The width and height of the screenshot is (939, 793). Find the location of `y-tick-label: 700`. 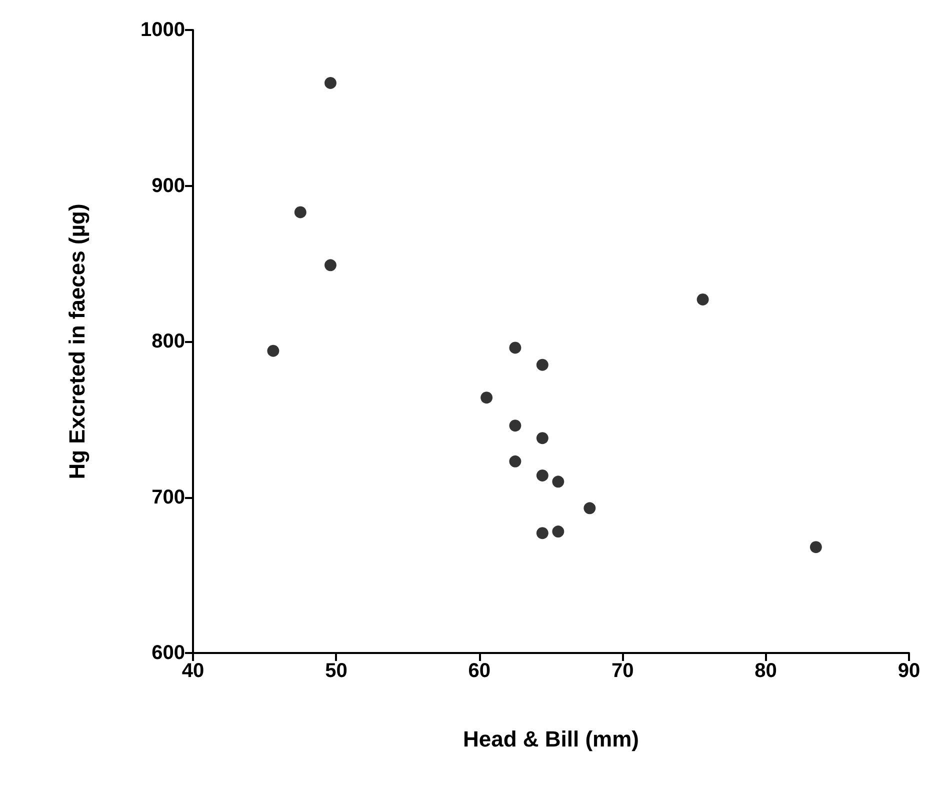

y-tick-label: 700 is located at coordinates (168, 497).